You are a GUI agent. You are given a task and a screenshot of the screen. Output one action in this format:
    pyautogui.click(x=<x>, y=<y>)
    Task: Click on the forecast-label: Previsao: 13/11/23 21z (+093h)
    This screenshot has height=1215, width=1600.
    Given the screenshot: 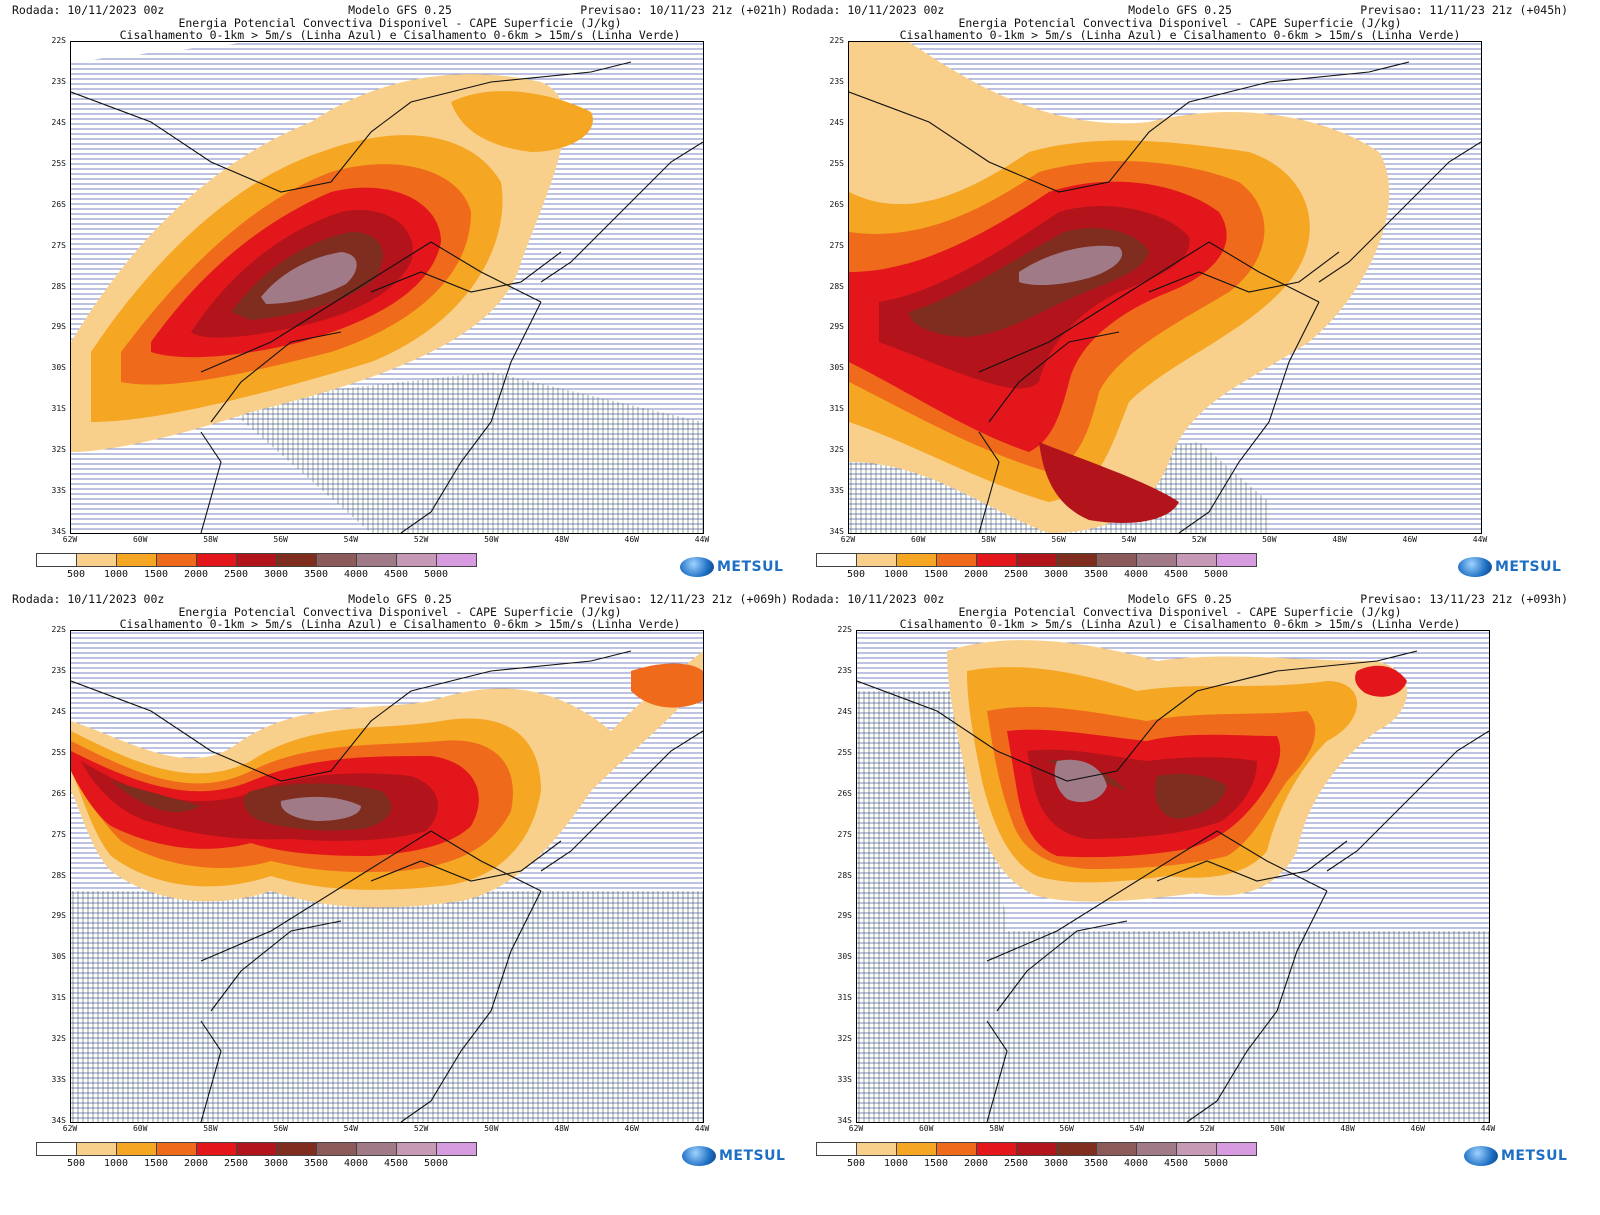 What is the action you would take?
    pyautogui.click(x=1464, y=599)
    